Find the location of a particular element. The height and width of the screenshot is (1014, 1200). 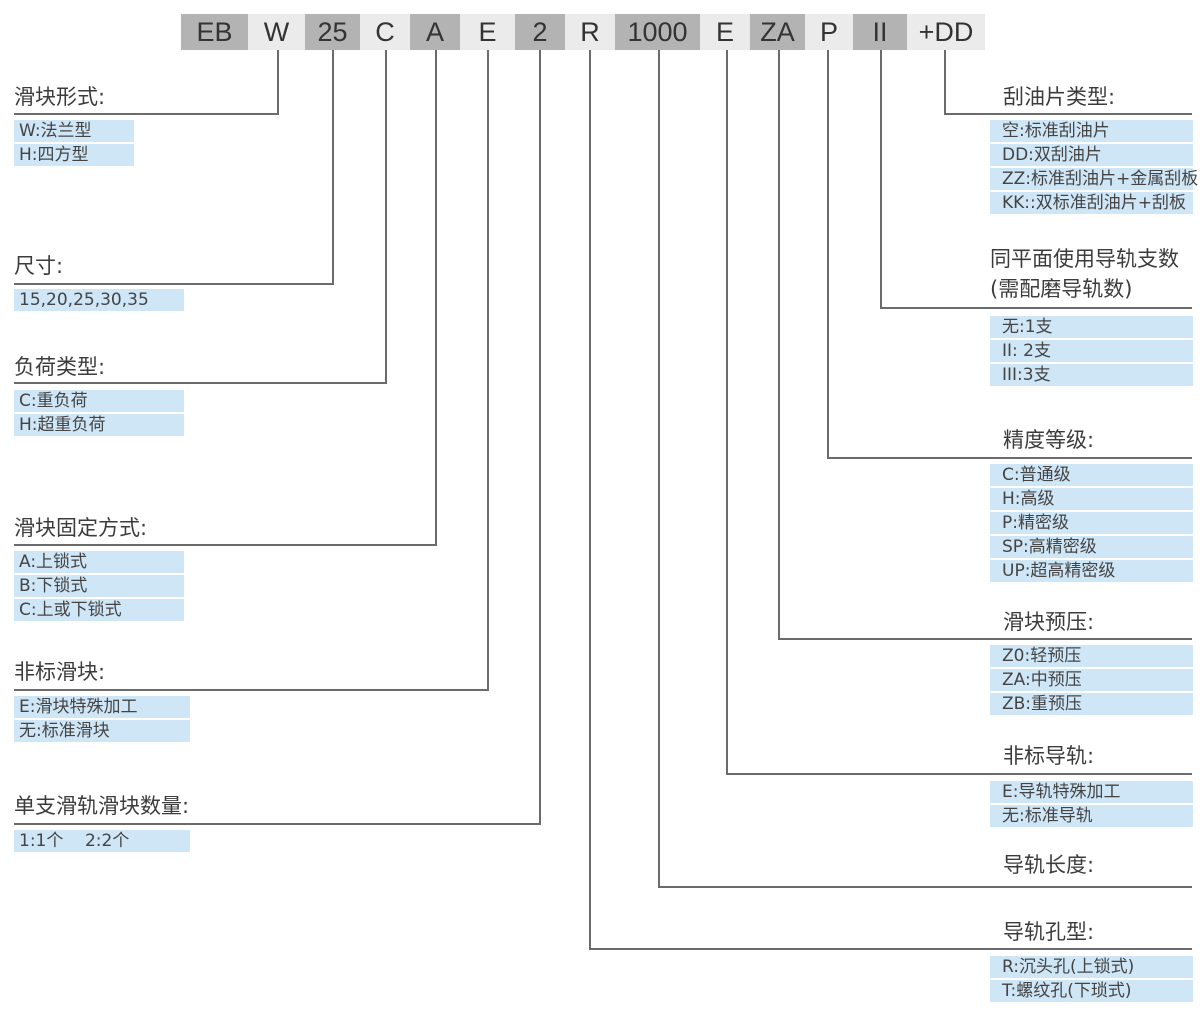

option-item: ZA:中预压 is located at coordinates (1091, 680).